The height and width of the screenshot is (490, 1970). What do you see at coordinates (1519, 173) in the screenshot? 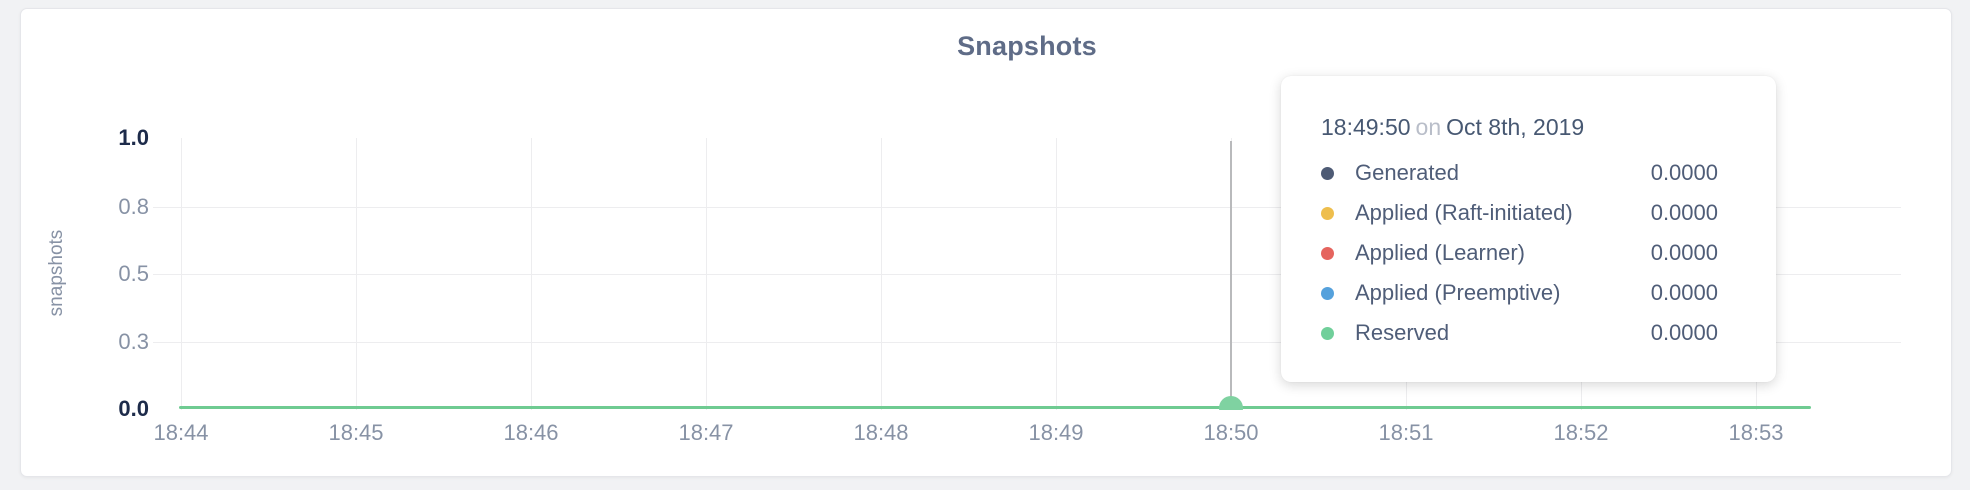
I see `tooltip-row: Generated 0.0000` at bounding box center [1519, 173].